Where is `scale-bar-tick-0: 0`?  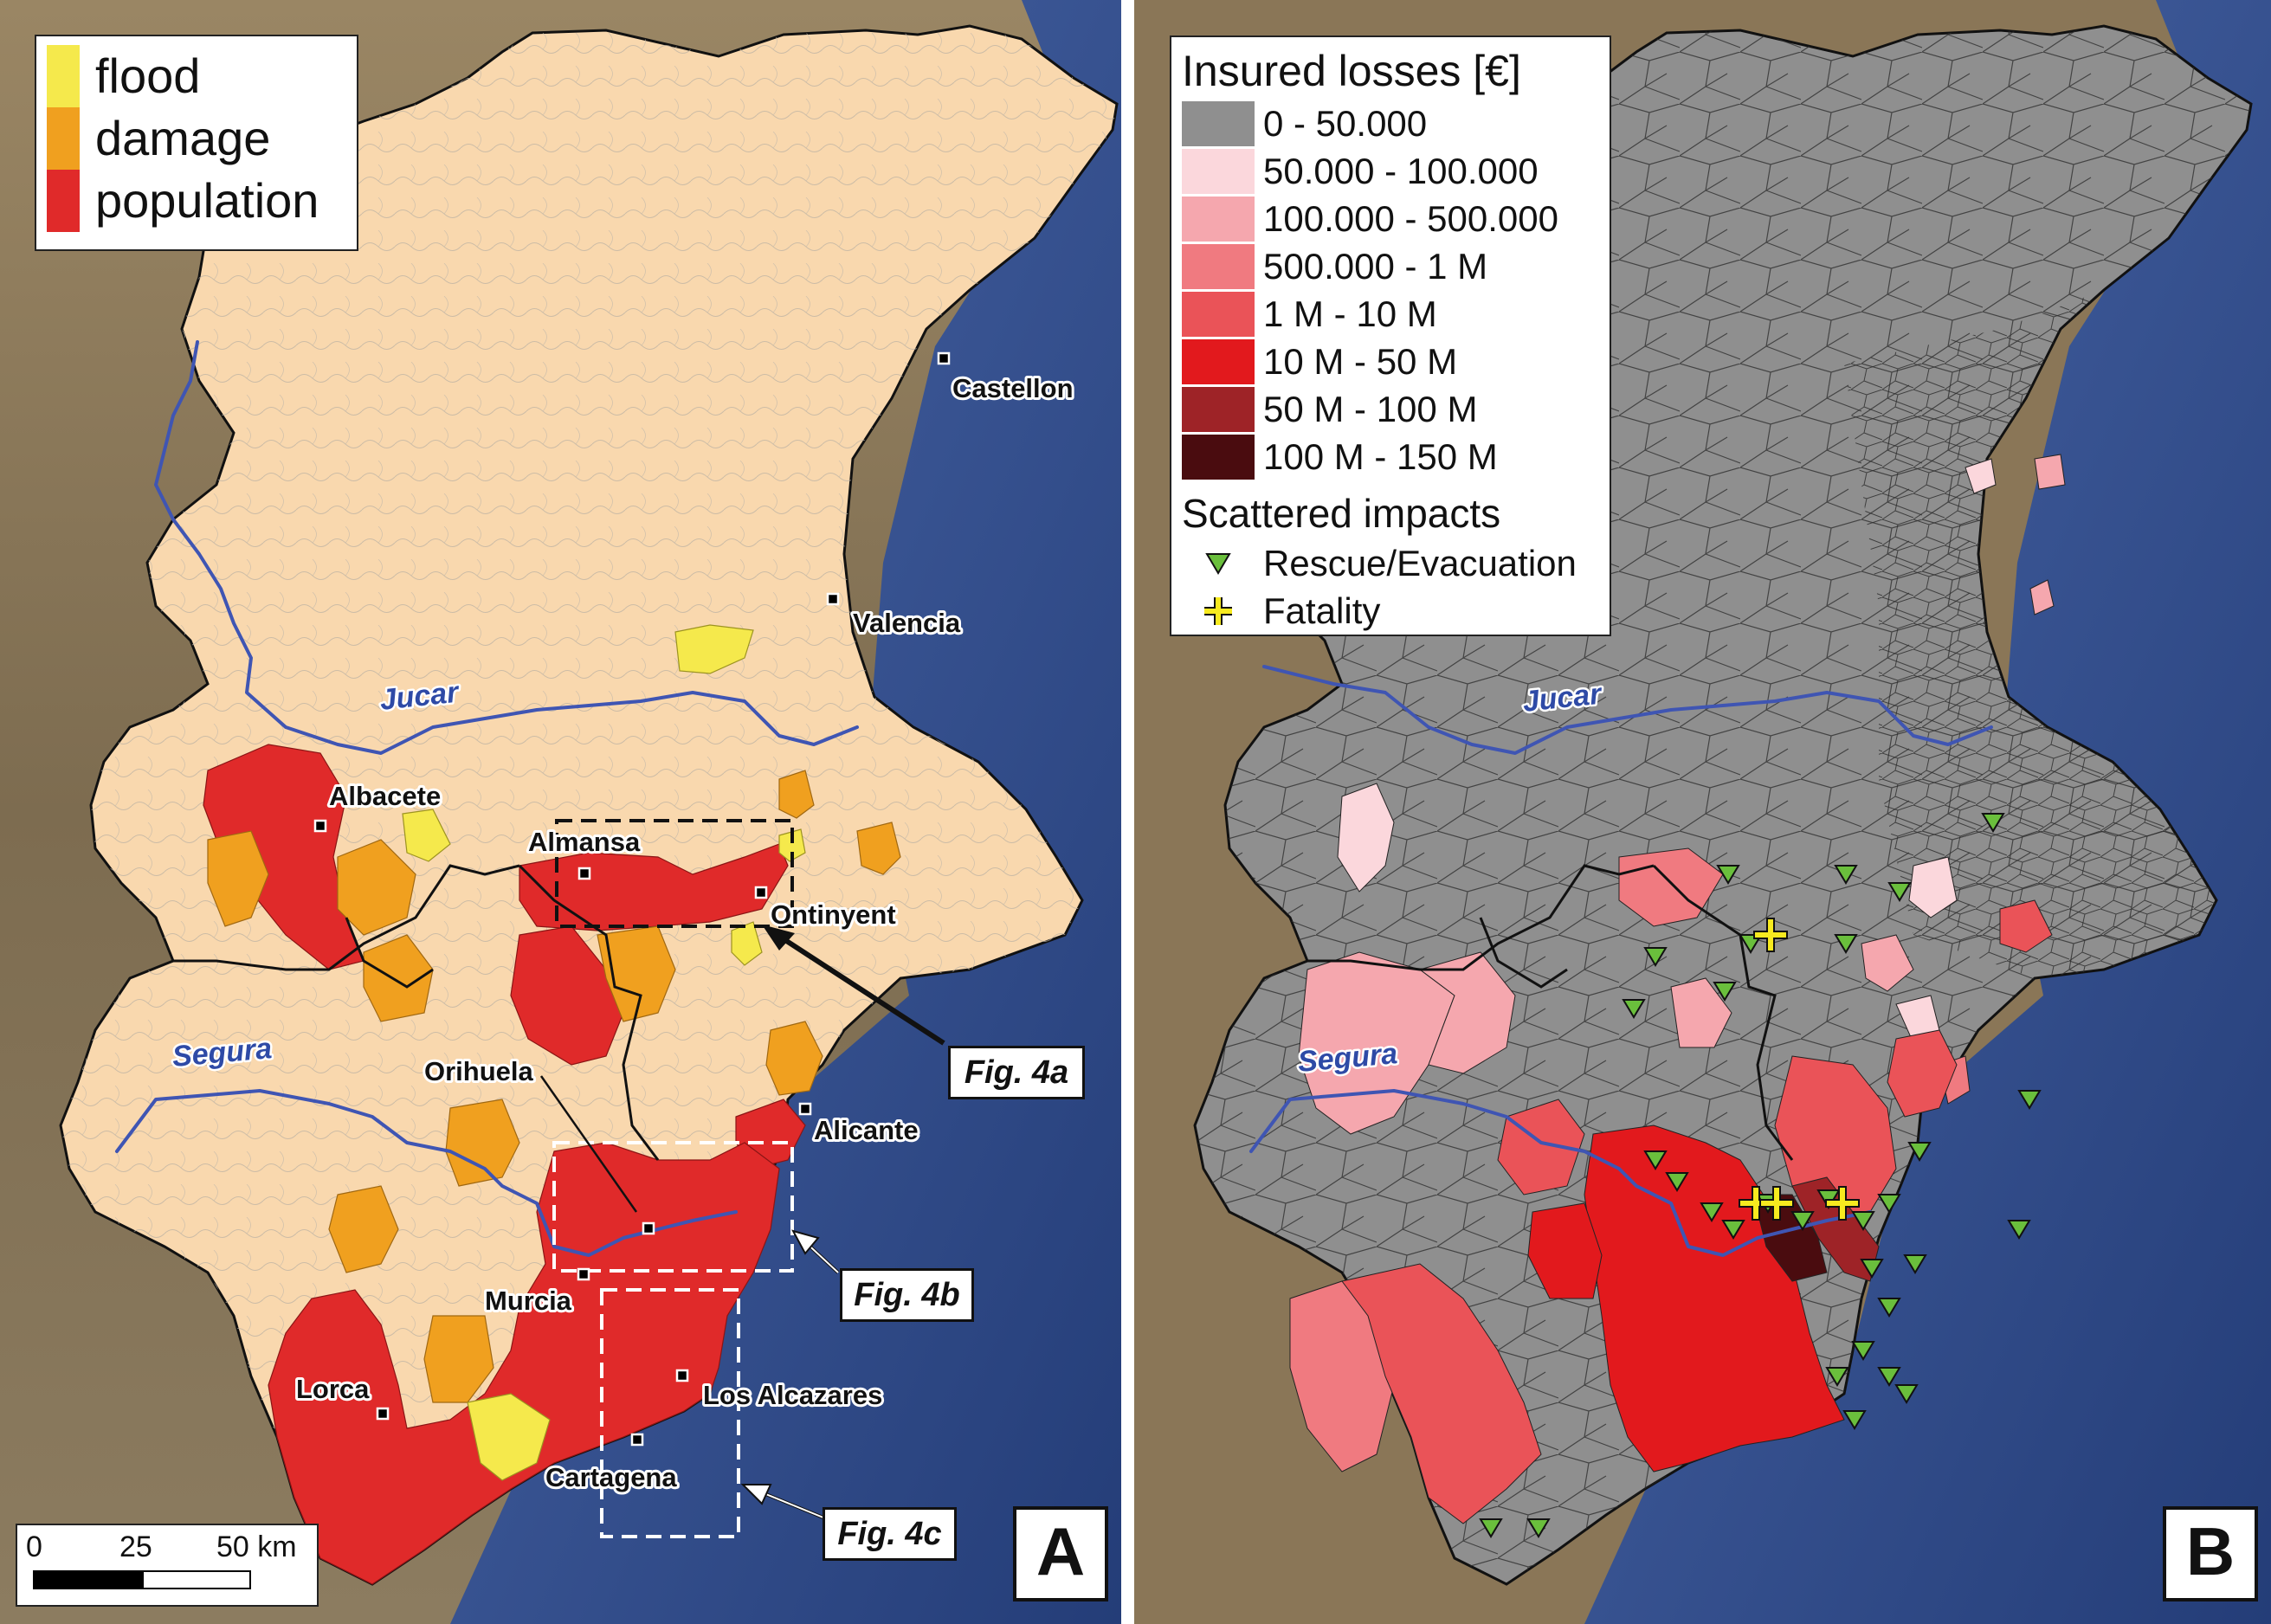
scale-bar-tick-0: 0 is located at coordinates (34, 1547).